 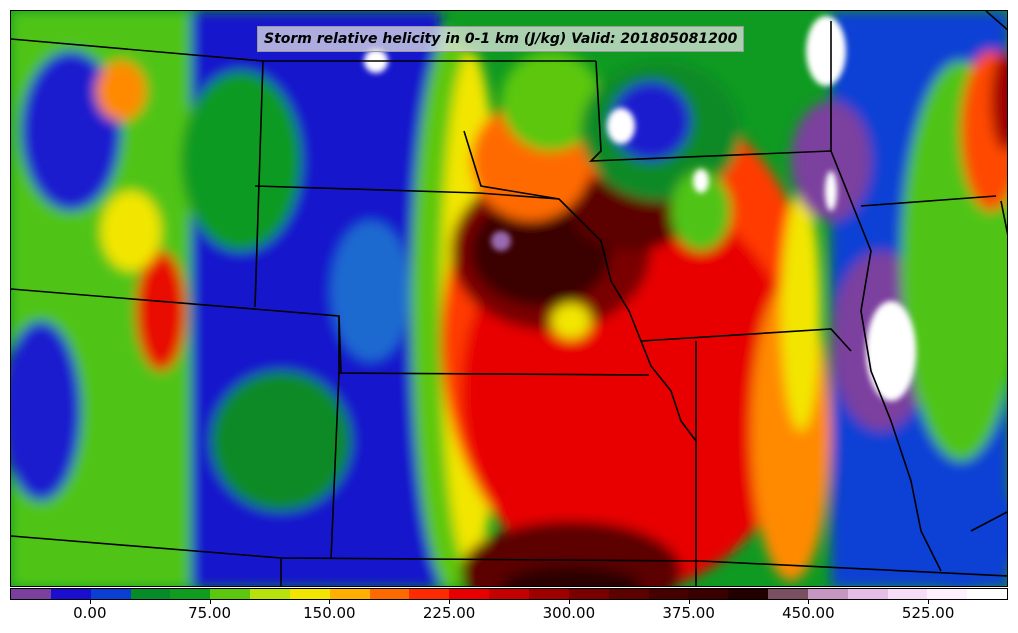 I want to click on colorbar-tick-label: 225.00, so click(x=449, y=613).